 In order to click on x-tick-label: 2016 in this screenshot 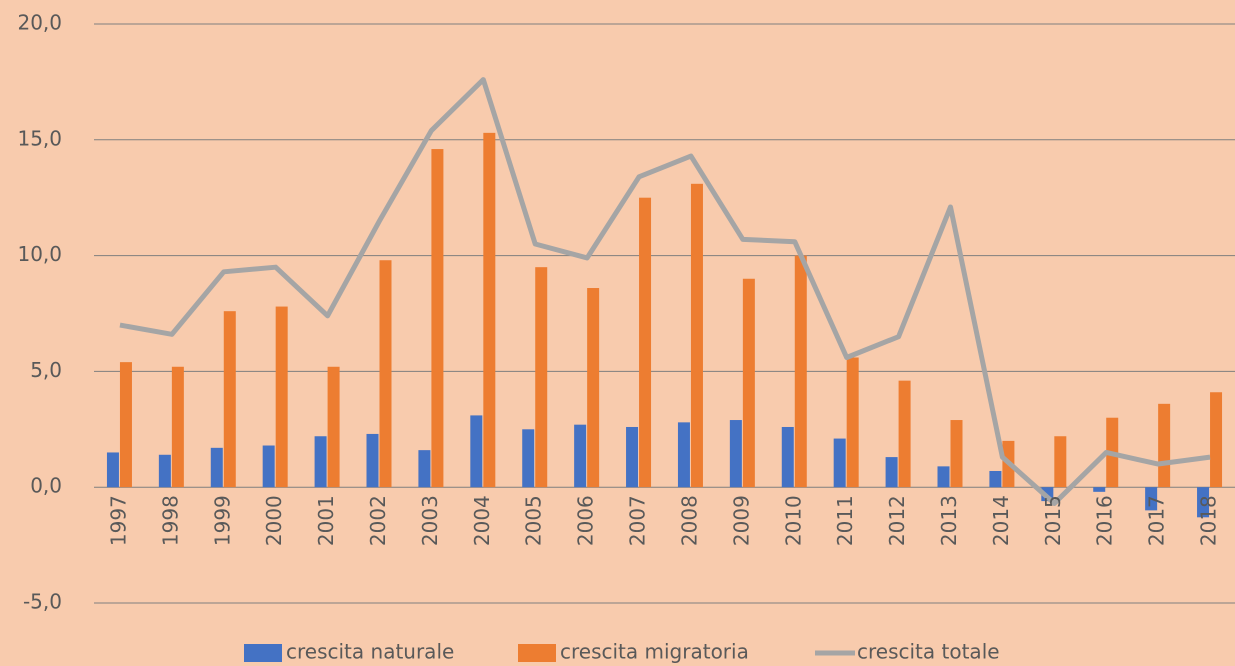, I will do `click(1105, 520)`.